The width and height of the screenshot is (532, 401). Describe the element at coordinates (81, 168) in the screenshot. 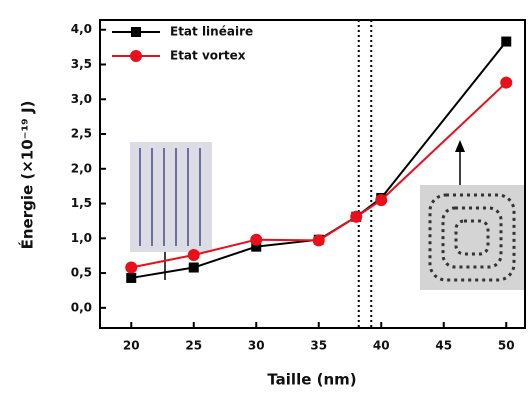

I see `y-tick-label: 2,0` at that location.